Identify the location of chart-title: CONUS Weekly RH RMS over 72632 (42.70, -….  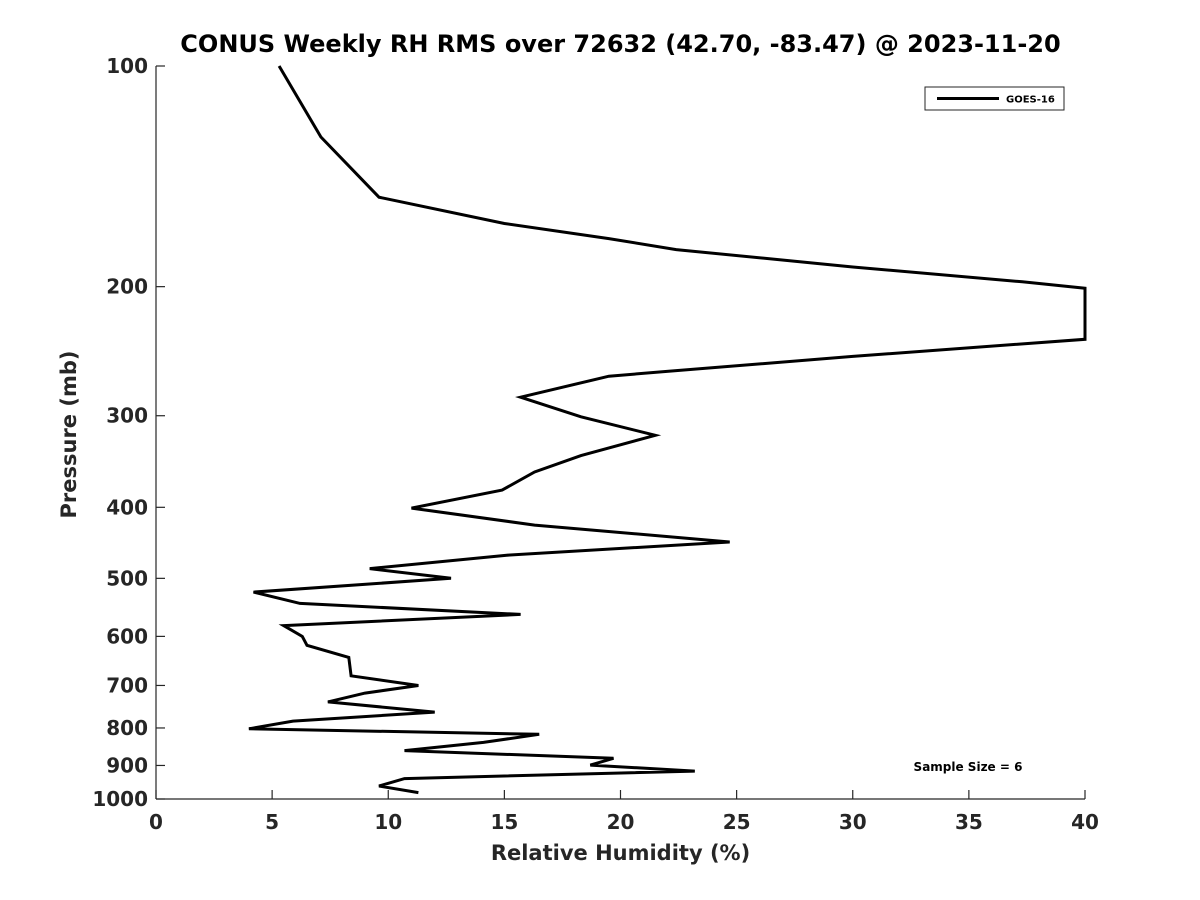
(620, 44).